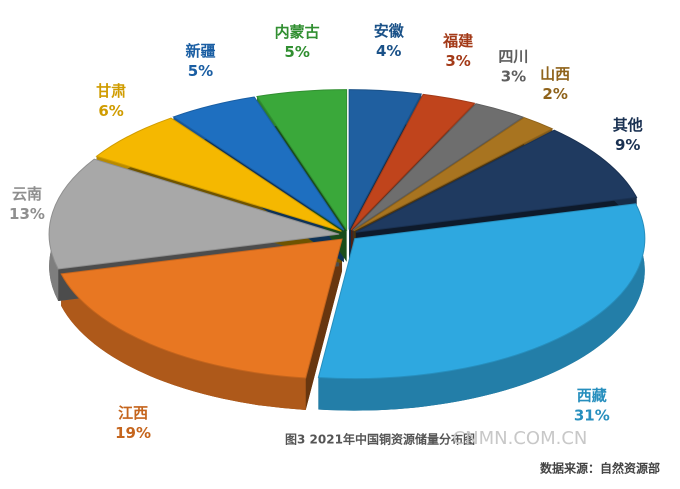 The image size is (680, 489). What do you see at coordinates (183, 341) in the screenshot?
I see `slice-rim` at bounding box center [183, 341].